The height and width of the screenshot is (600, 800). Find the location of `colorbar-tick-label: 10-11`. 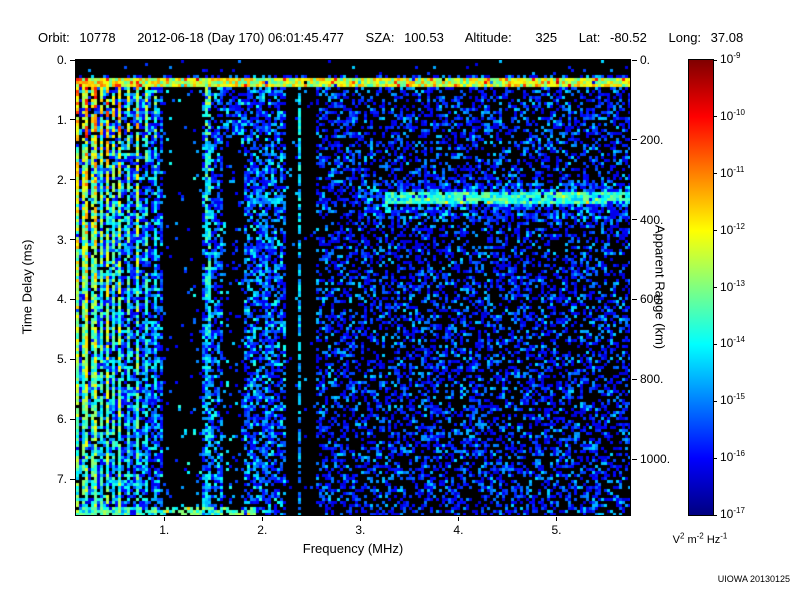

colorbar-tick-label: 10-11 is located at coordinates (732, 172).